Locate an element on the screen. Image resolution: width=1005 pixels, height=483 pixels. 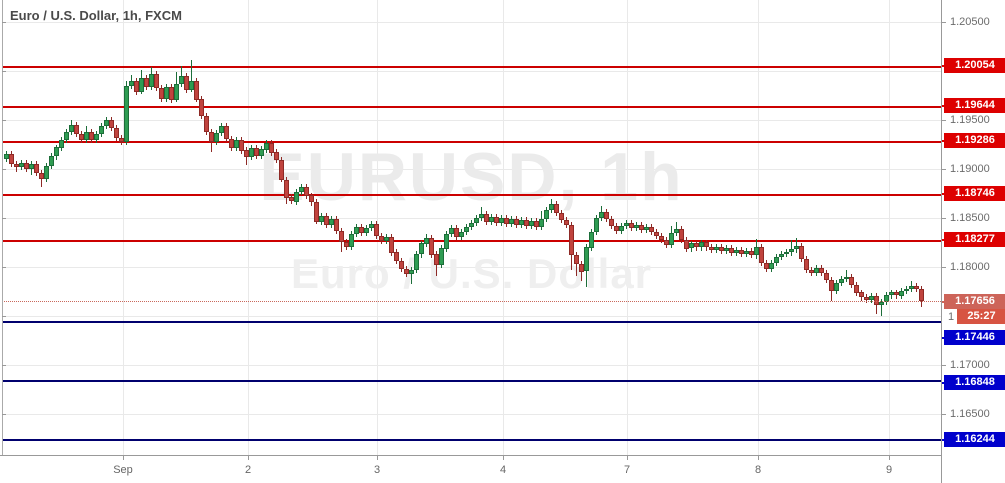
resistance-price-label: 1.20054 is located at coordinates (974, 65).